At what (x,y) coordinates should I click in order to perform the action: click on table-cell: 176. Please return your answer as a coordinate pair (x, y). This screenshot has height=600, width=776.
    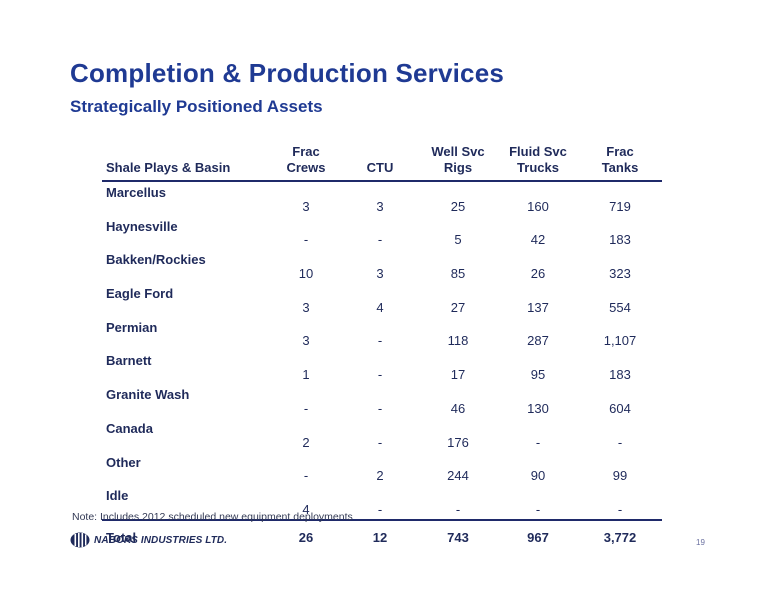
    Looking at the image, I should click on (458, 442).